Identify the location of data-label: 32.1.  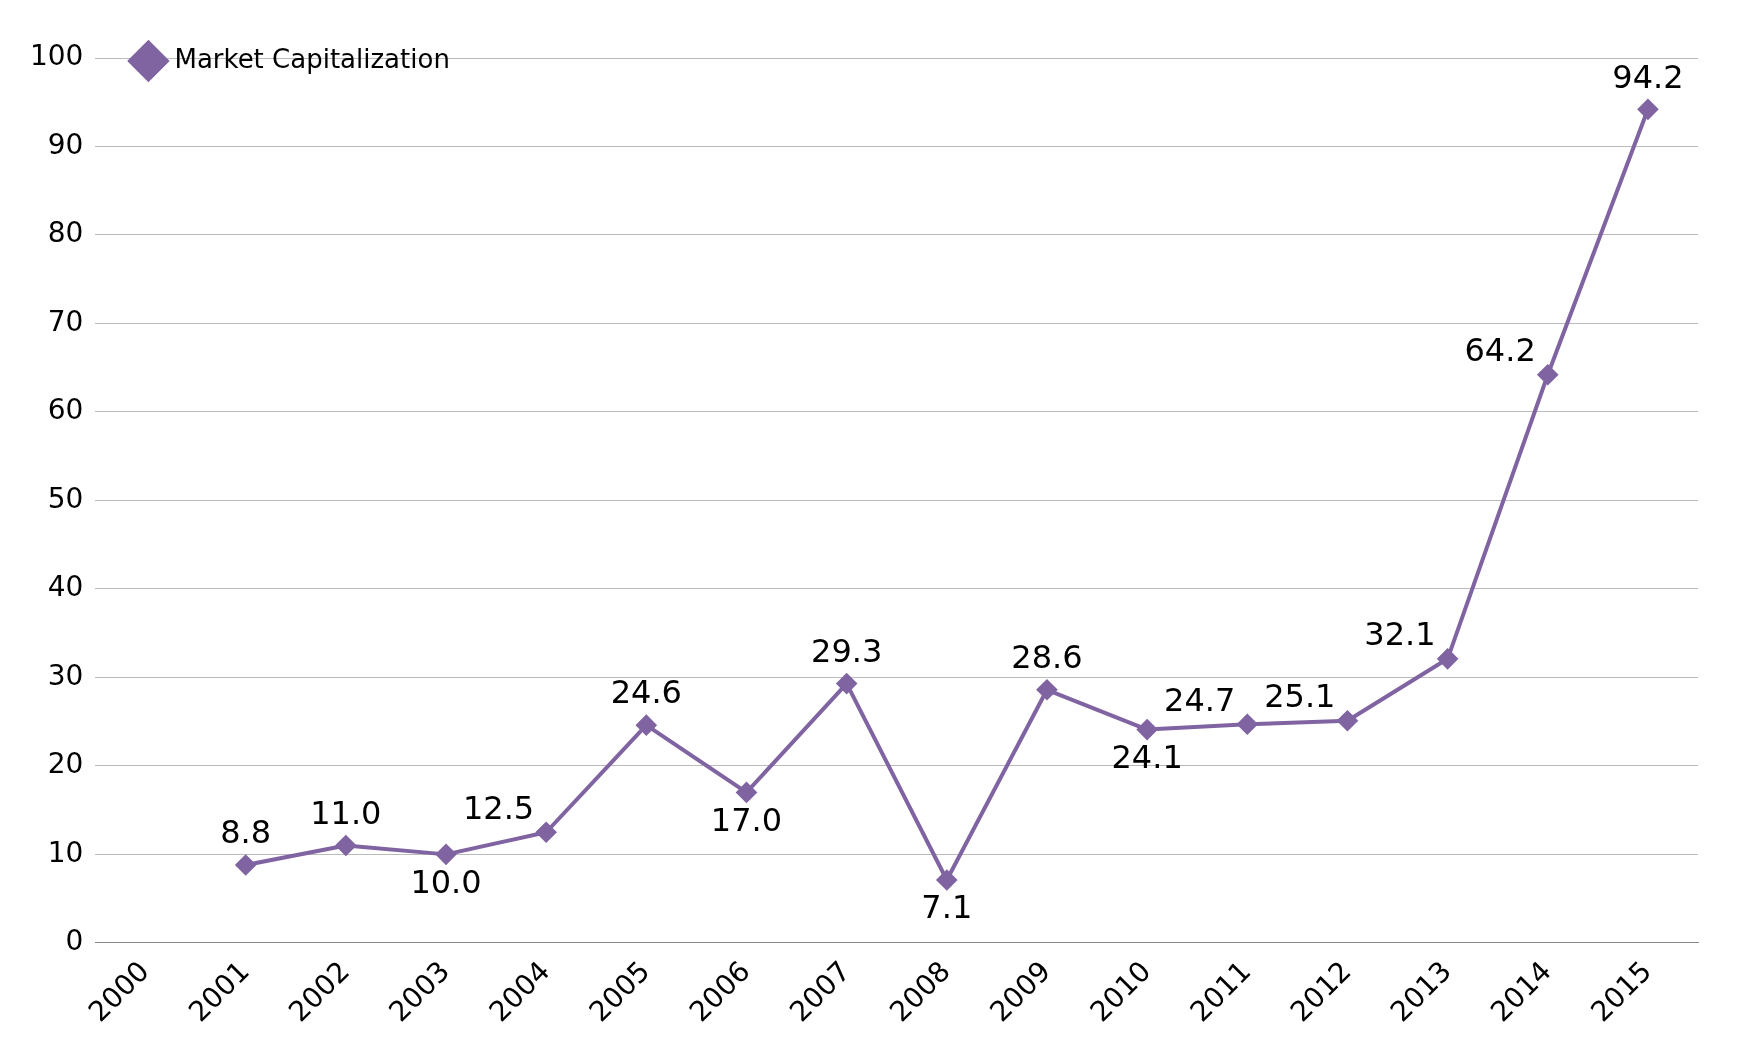
(1400, 634).